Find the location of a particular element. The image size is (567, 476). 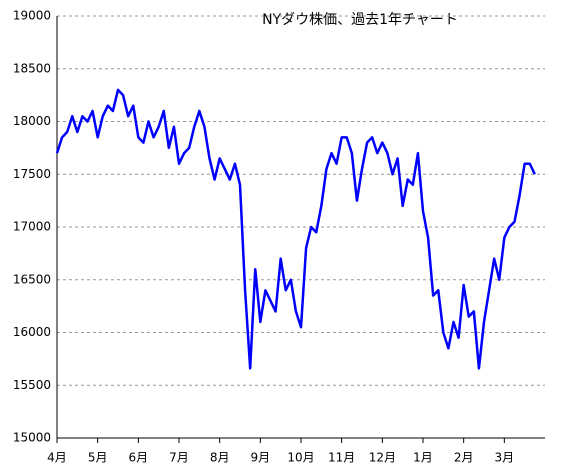

chart-title: NYダウ株価、過去1年チャート is located at coordinates (360, 20).